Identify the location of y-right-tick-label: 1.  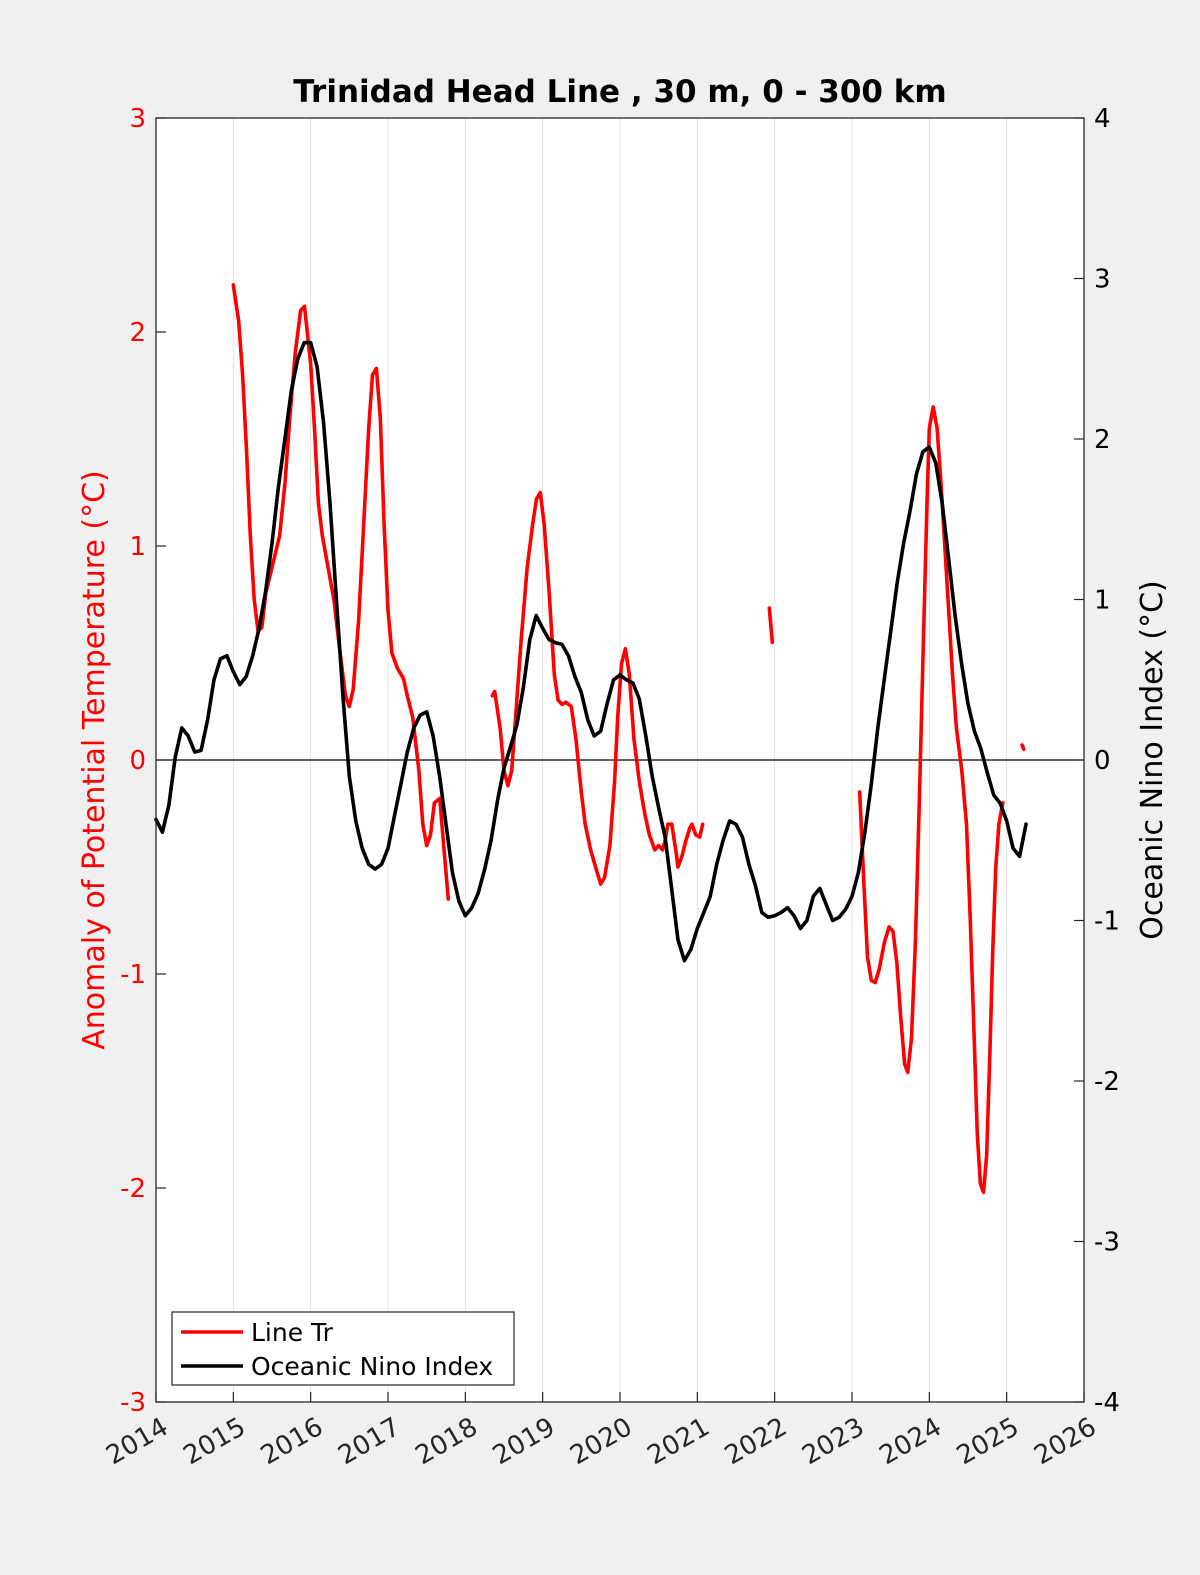
(1102, 601).